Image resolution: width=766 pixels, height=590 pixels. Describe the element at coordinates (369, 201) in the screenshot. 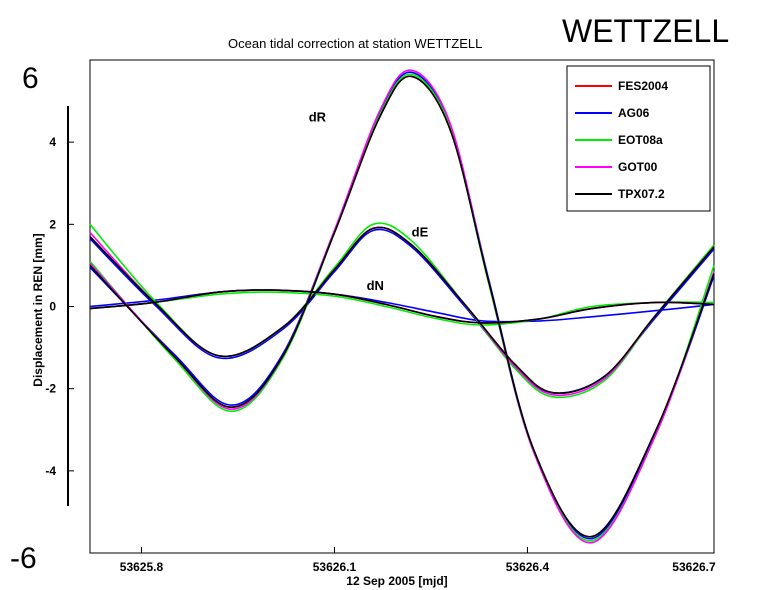

I see `component-labels: dR dE dN` at that location.